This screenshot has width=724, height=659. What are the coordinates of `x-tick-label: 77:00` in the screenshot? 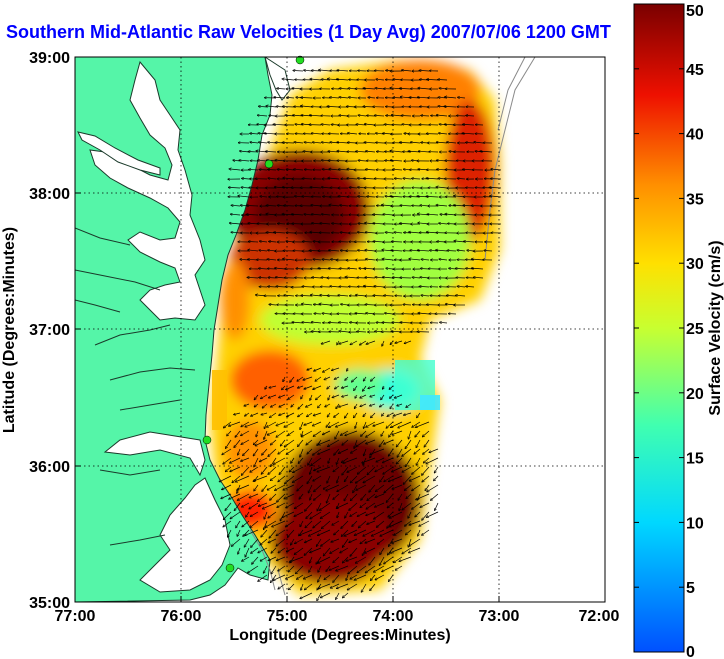 It's located at (75, 616).